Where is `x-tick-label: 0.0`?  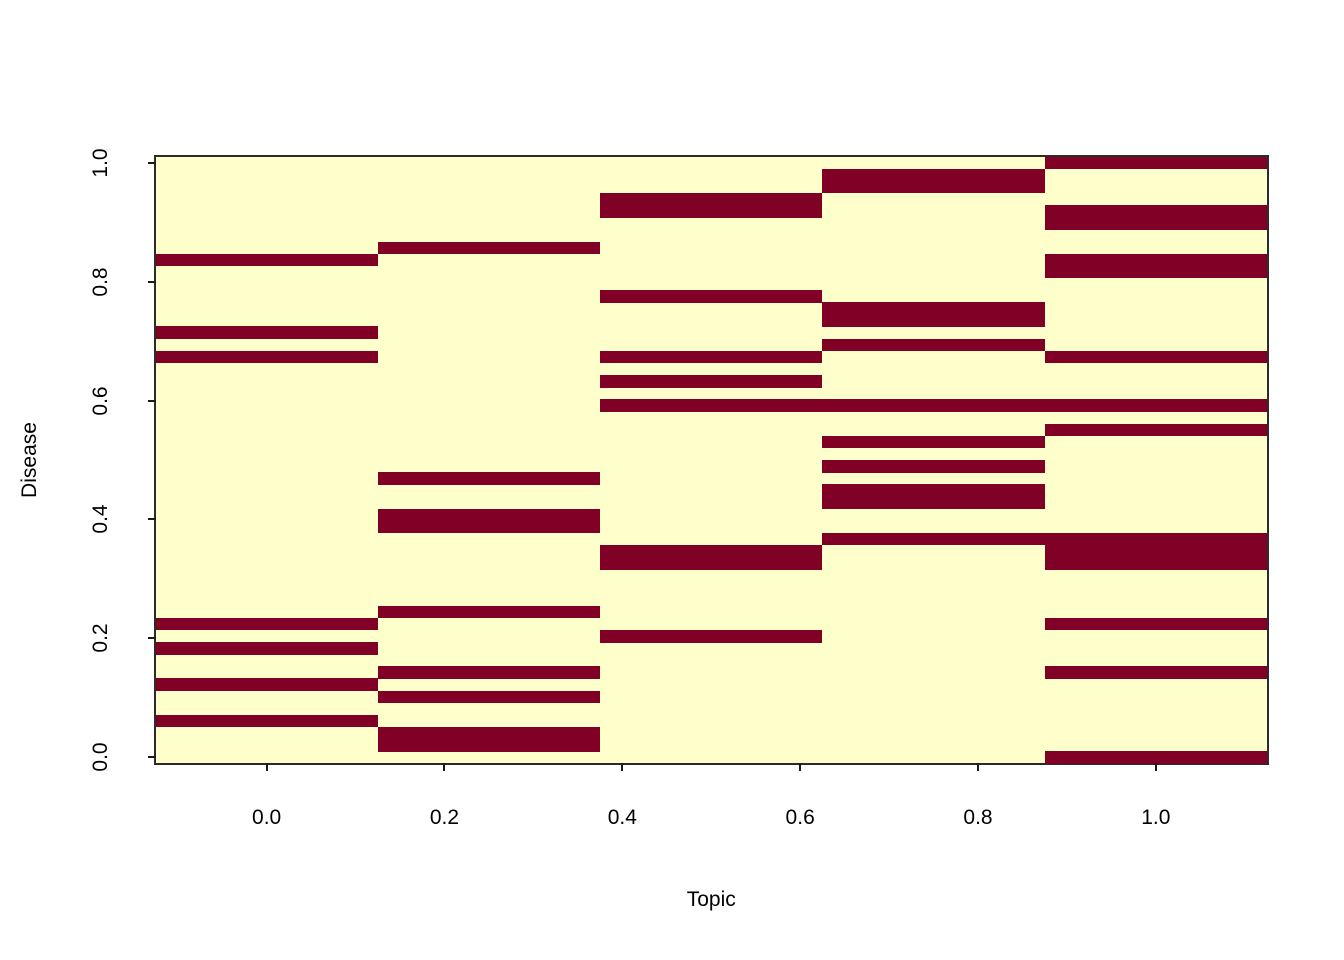 x-tick-label: 0.0 is located at coordinates (267, 817).